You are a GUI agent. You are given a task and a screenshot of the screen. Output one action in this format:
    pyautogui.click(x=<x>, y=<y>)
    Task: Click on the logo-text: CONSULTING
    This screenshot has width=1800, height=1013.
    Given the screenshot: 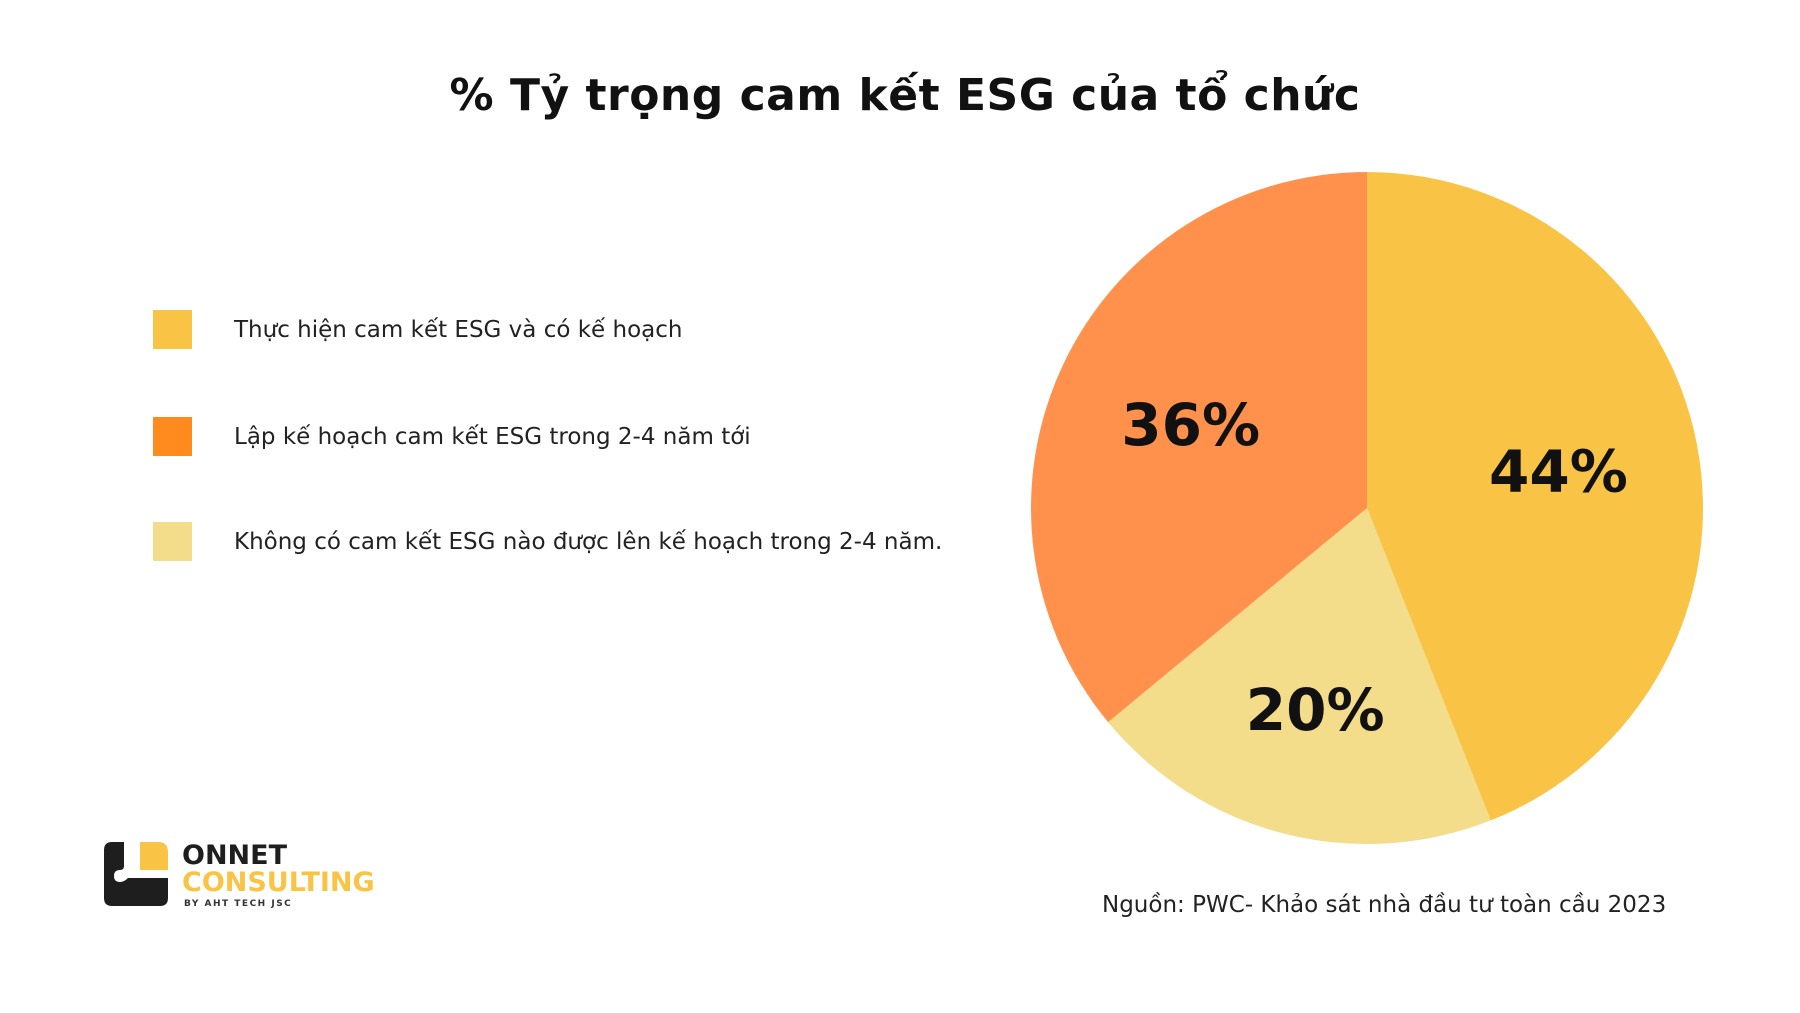 What is the action you would take?
    pyautogui.click(x=278, y=882)
    